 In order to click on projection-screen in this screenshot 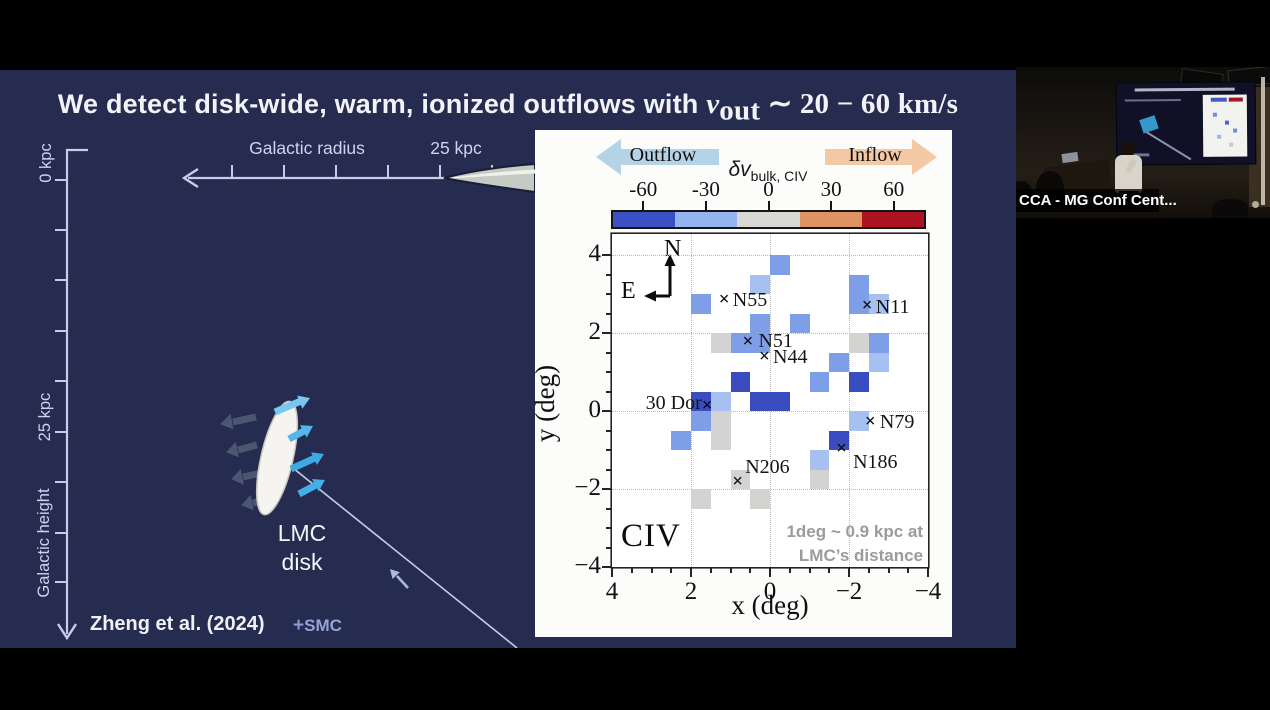, I will do `click(1186, 123)`.